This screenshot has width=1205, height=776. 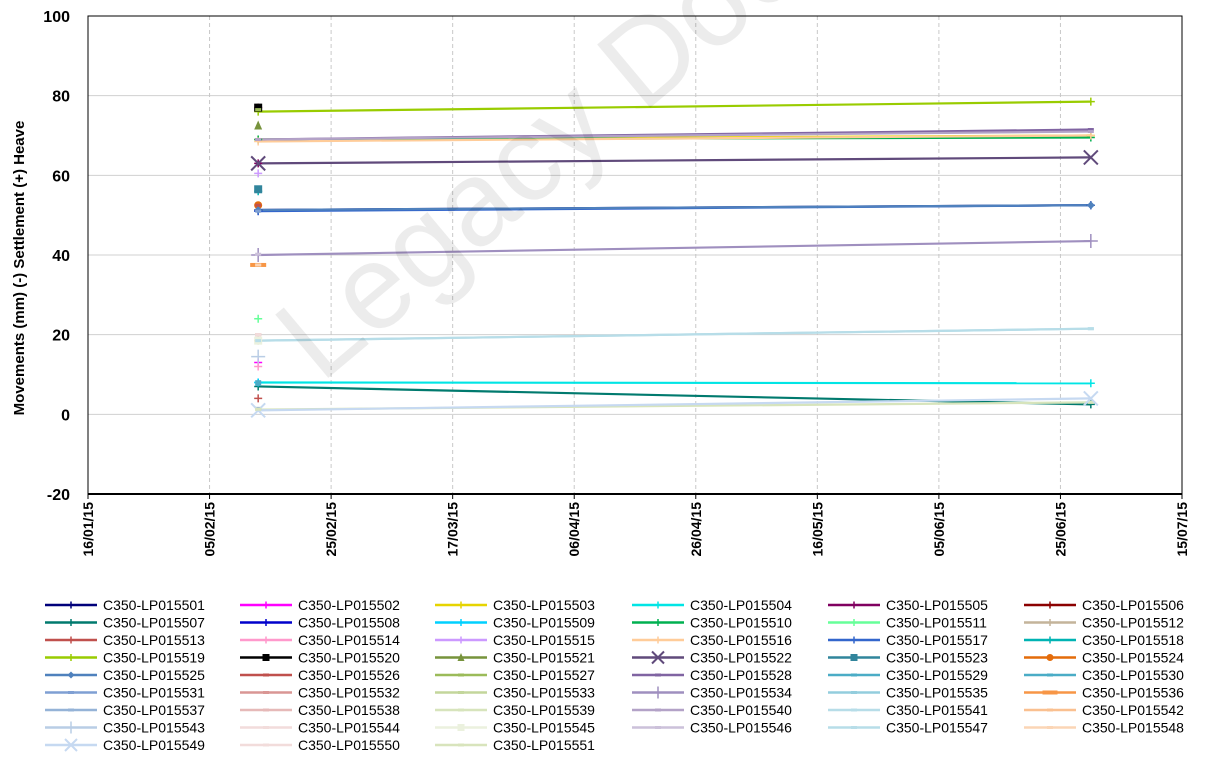 I want to click on legend-label: C350-LP015520, so click(x=349, y=658).